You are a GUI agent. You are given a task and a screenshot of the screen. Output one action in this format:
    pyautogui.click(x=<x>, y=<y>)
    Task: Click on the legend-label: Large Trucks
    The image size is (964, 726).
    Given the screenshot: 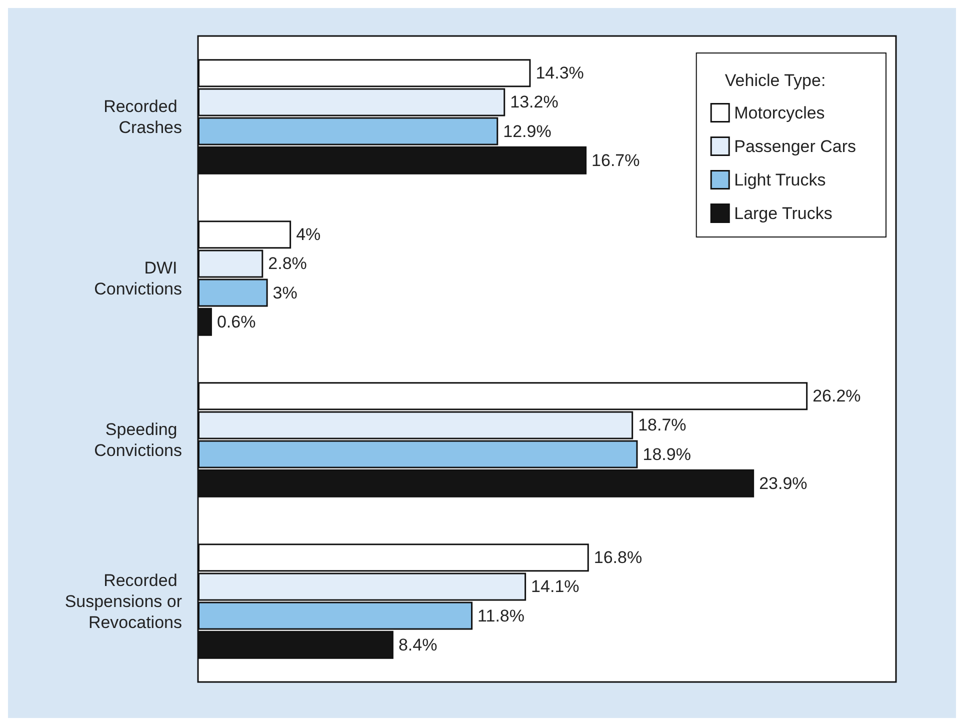 What is the action you would take?
    pyautogui.click(x=783, y=213)
    